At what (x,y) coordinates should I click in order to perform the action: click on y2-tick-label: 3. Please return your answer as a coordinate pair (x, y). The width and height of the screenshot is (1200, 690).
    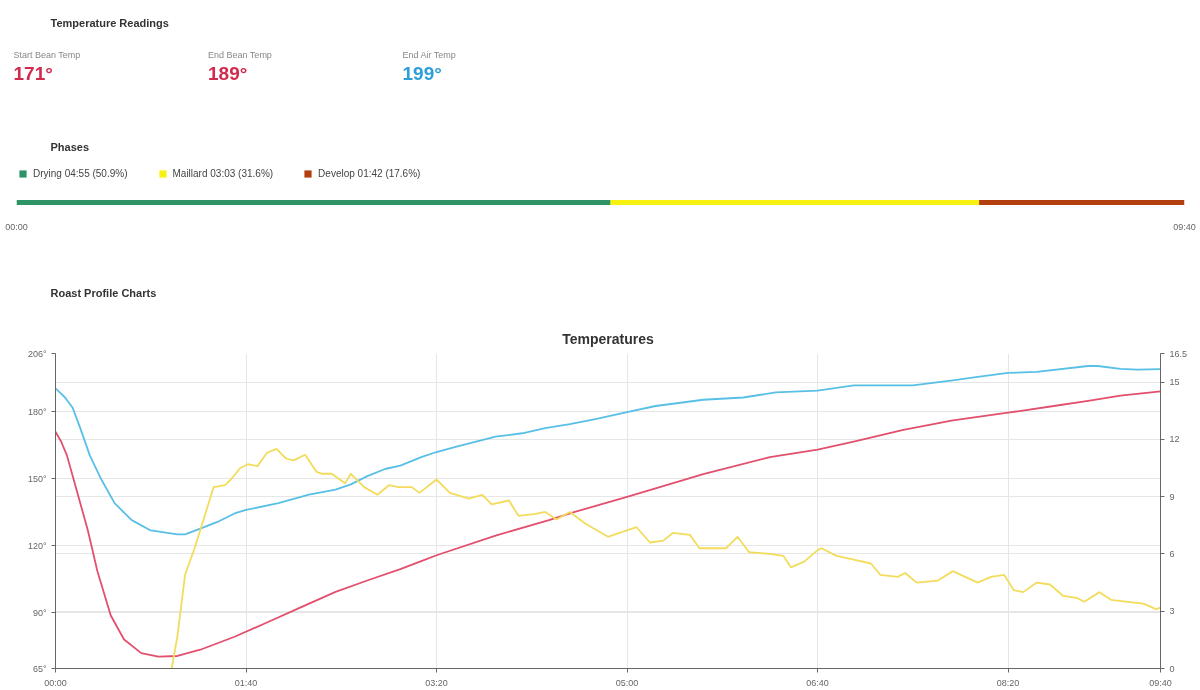
    Looking at the image, I should click on (1172, 611).